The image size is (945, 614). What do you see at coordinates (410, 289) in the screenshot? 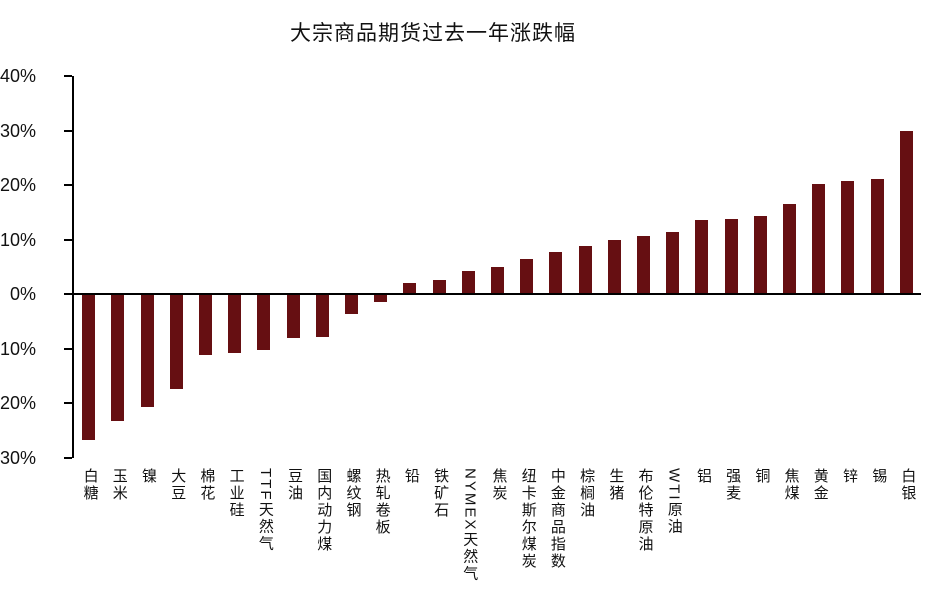
I see `bar-铅` at bounding box center [410, 289].